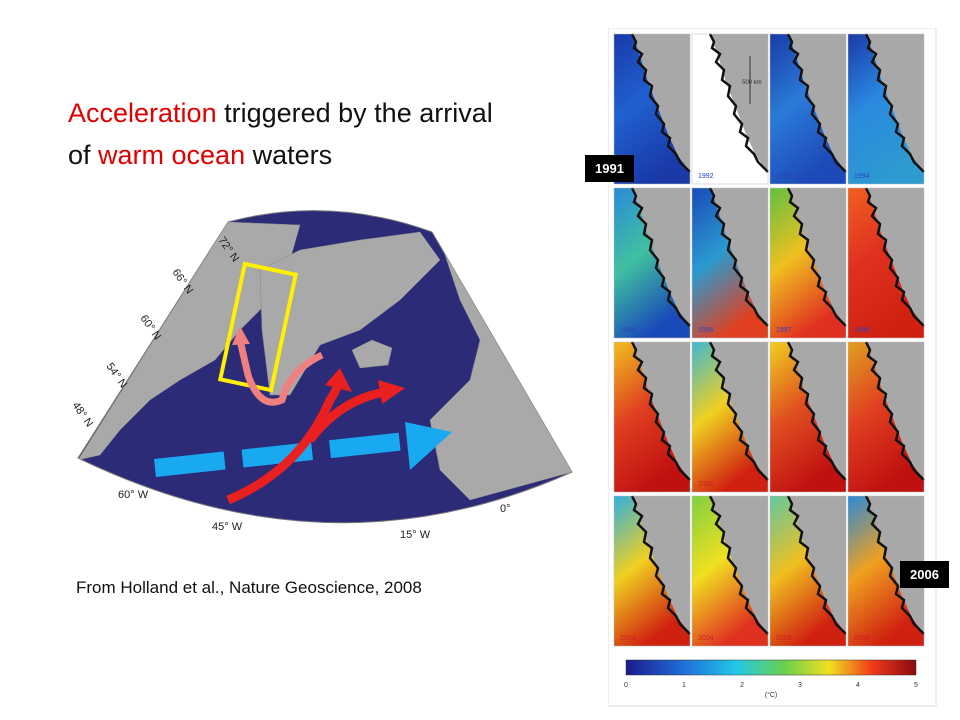 The image size is (960, 720). I want to click on start-year-tag: 1991, so click(609, 168).